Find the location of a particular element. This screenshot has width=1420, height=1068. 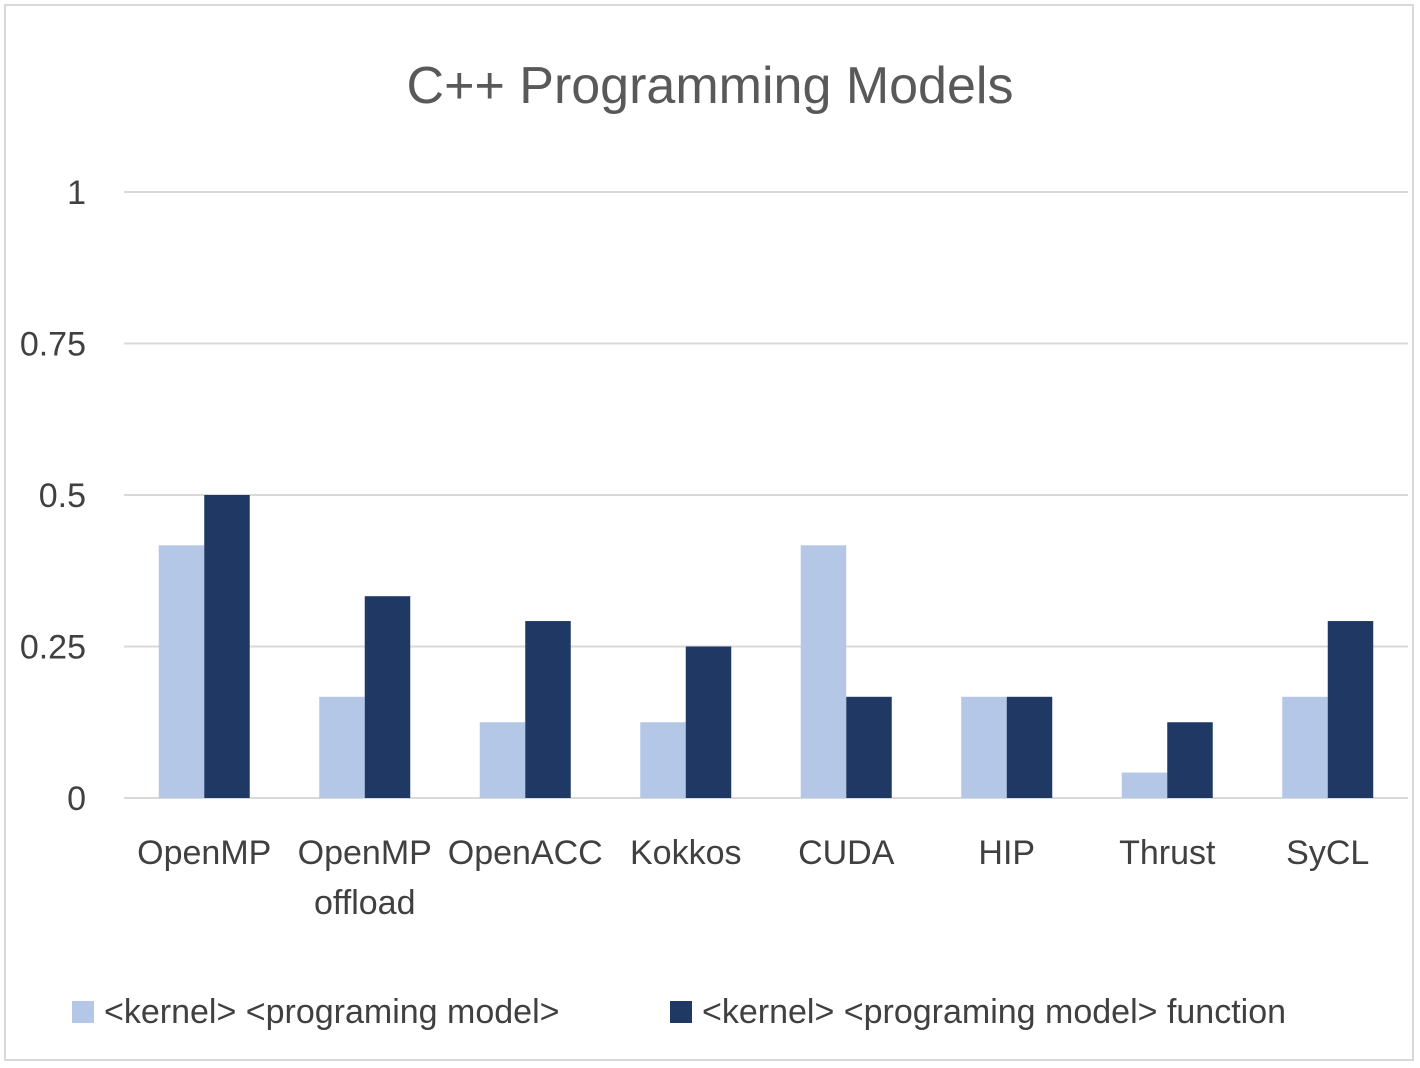

y-axis-ticks: 0 0.25 0.5 0.75 1 is located at coordinates (53, 496).